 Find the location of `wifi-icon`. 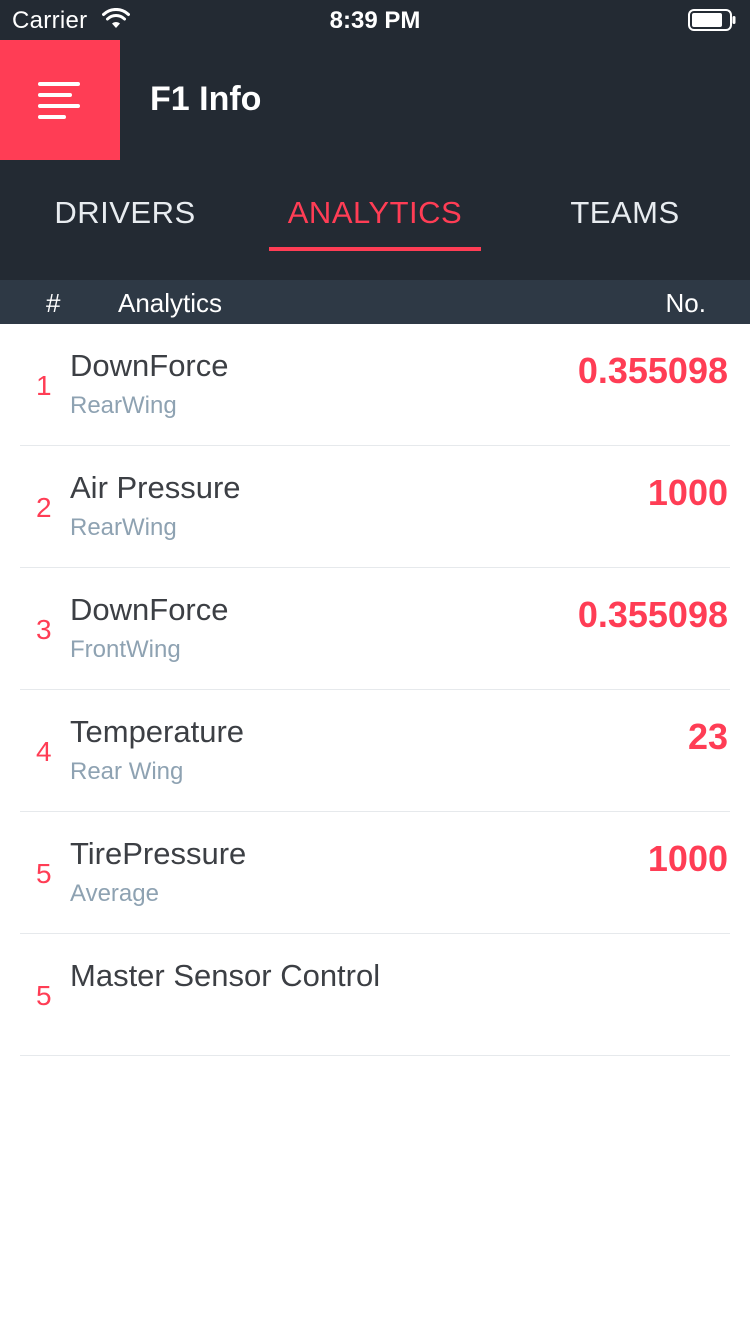

wifi-icon is located at coordinates (116, 18).